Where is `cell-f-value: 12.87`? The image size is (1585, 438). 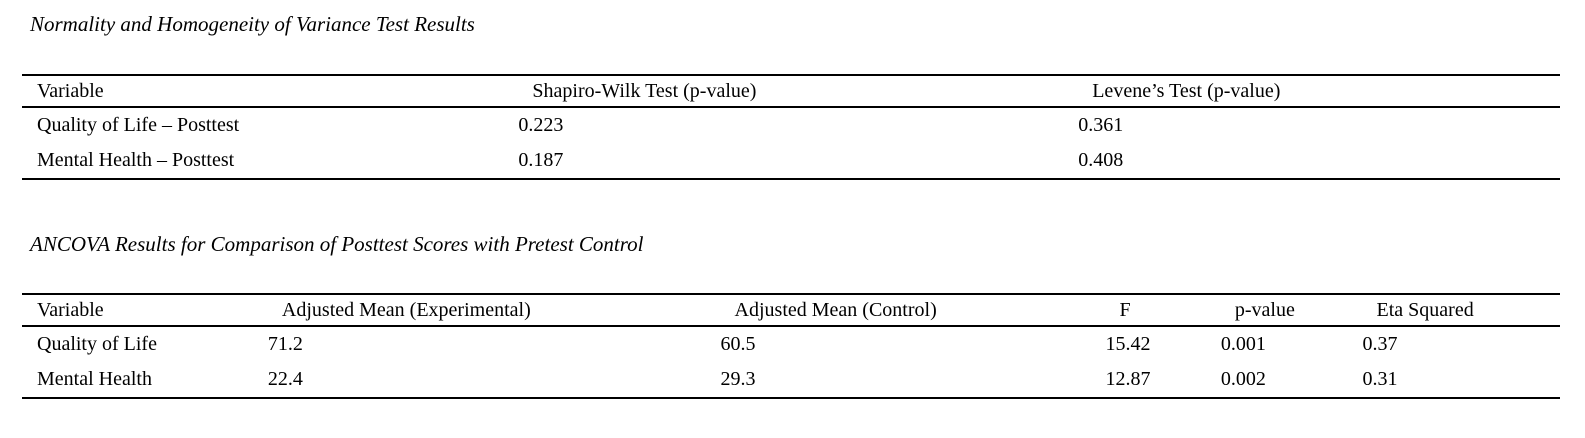 cell-f-value: 12.87 is located at coordinates (1128, 379).